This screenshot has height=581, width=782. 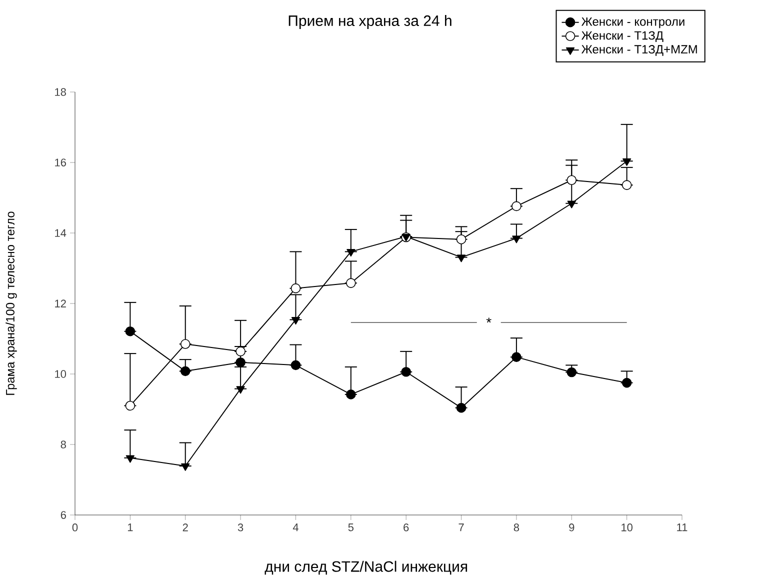 What do you see at coordinates (622, 36) in the screenshot?
I see `legend-label: Женски - Т1ЗД` at bounding box center [622, 36].